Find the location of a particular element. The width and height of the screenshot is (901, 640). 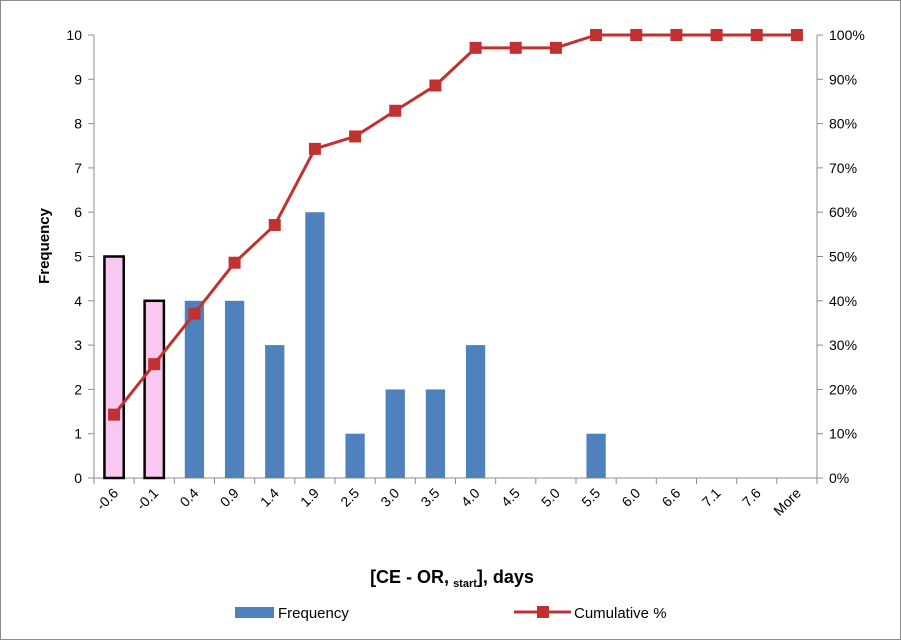

y2-tick-label: 100% is located at coordinates (847, 35).